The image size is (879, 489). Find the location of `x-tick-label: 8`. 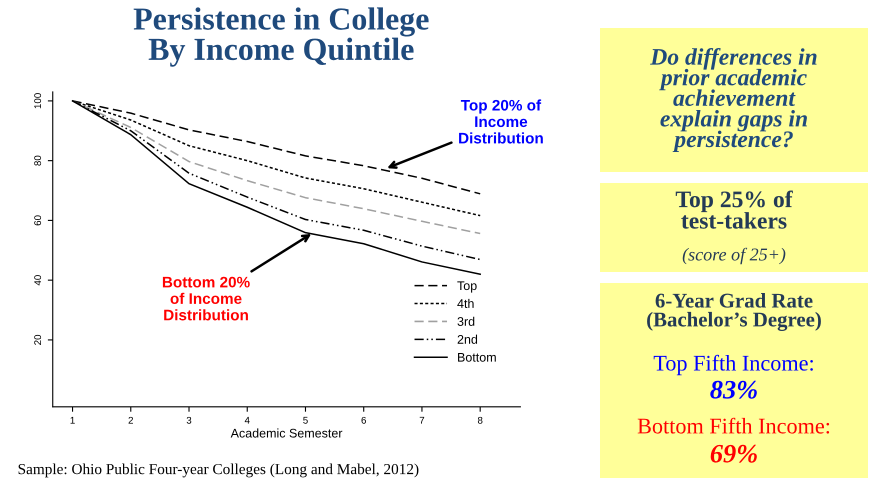

x-tick-label: 8 is located at coordinates (480, 420).